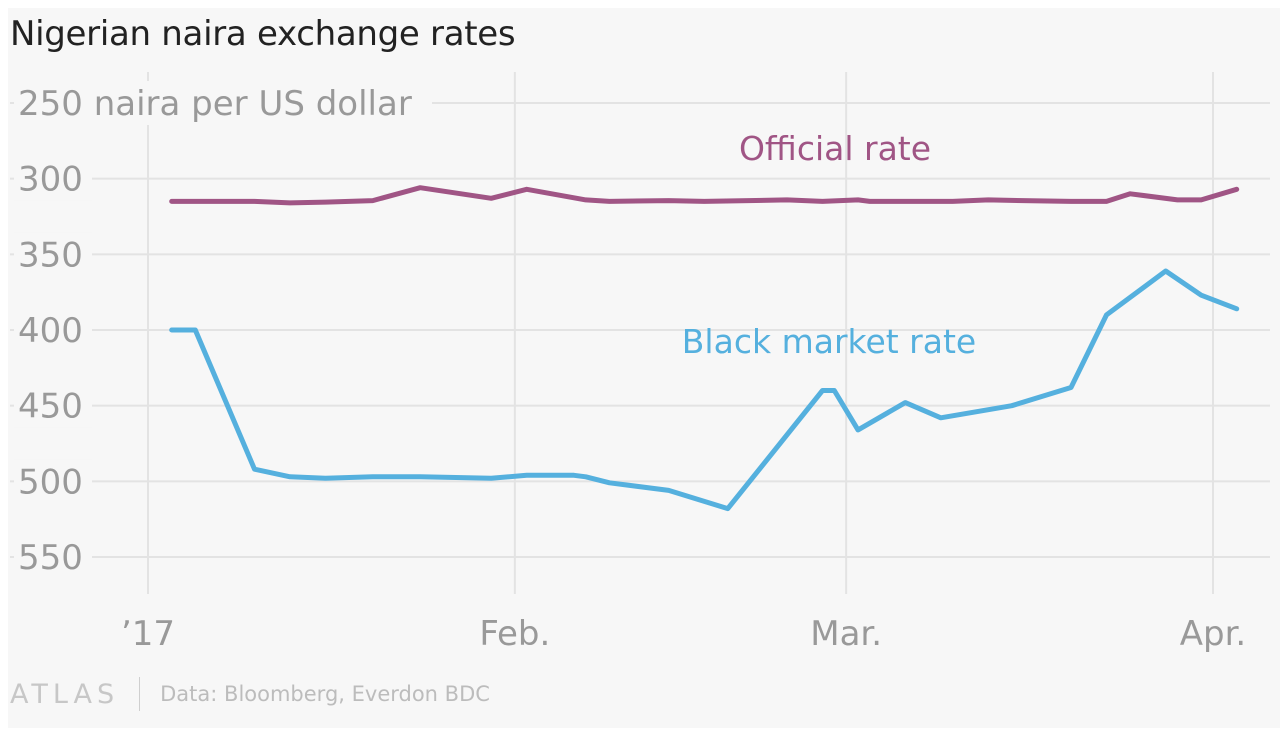  I want to click on y-tick-label: 400, so click(50, 331).